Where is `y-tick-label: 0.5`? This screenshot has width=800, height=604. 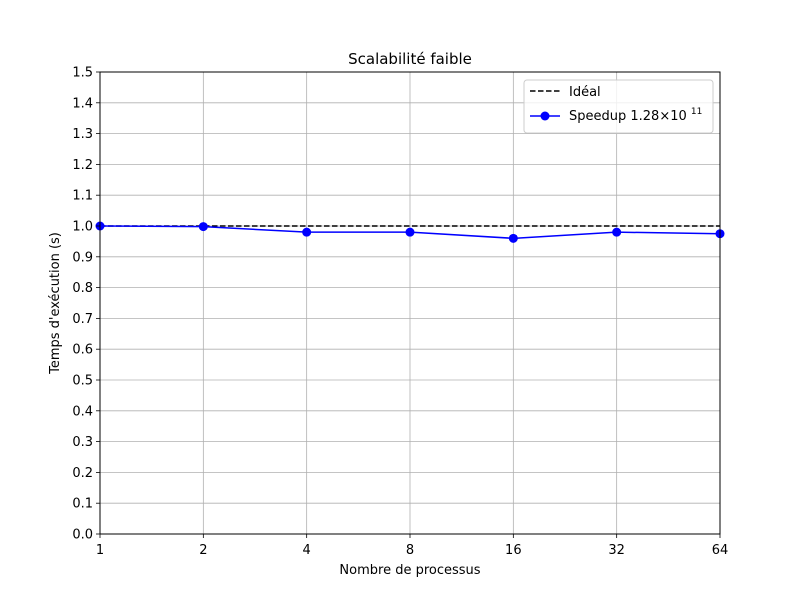
y-tick-label: 0.5 is located at coordinates (82, 381).